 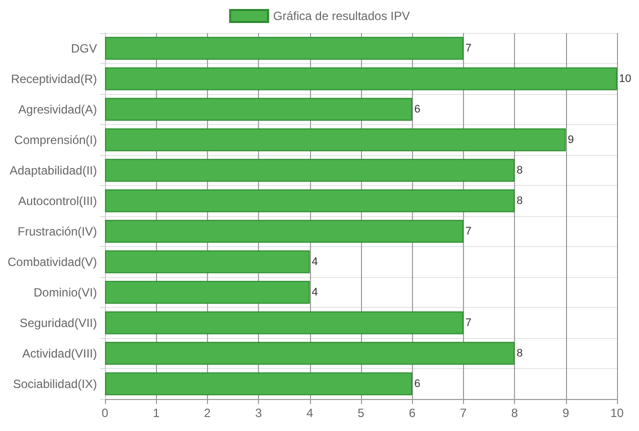 What do you see at coordinates (156, 413) in the screenshot?
I see `x-tick-label: 1` at bounding box center [156, 413].